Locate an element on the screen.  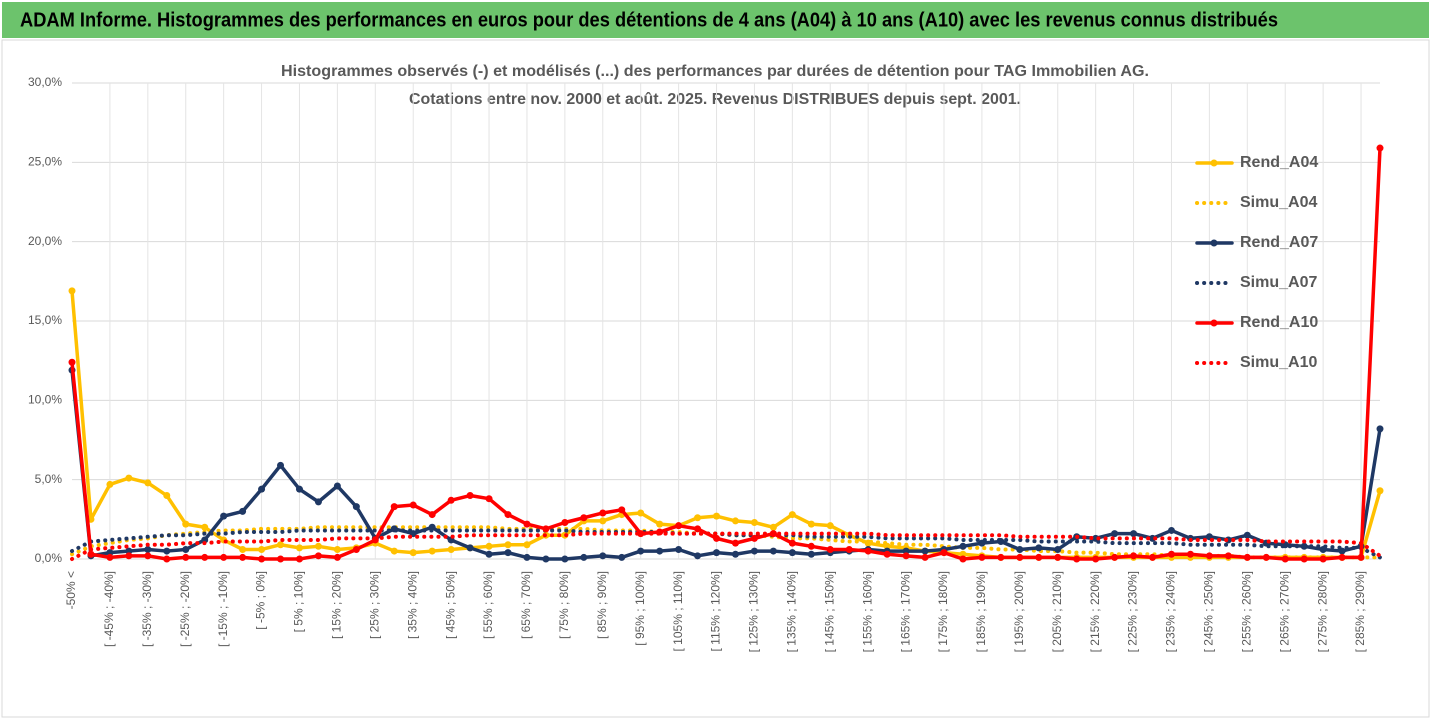
series-line is located at coordinates (726, 544).